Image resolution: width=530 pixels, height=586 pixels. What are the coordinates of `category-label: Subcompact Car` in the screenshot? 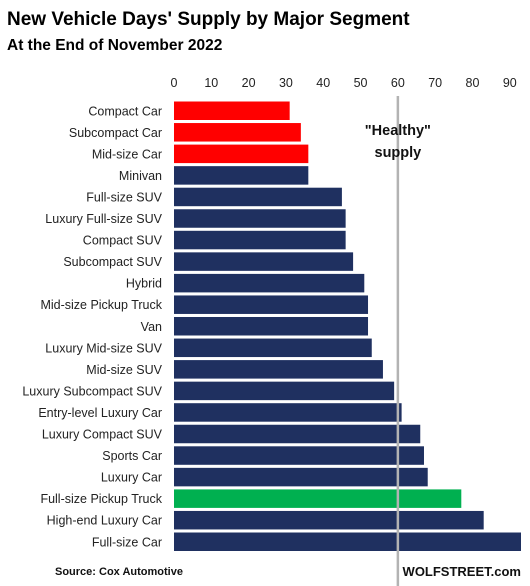 It's located at (115, 133).